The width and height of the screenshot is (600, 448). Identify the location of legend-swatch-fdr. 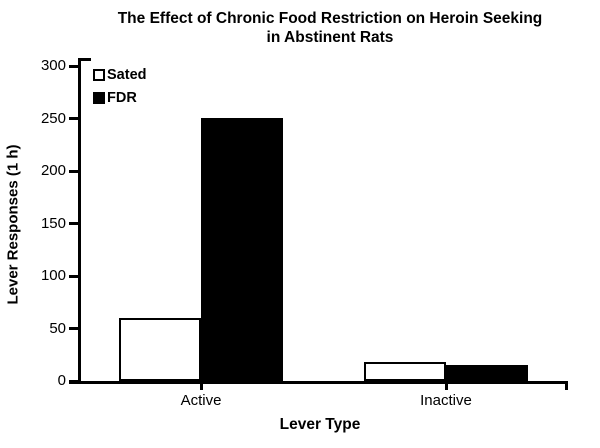
(99, 97).